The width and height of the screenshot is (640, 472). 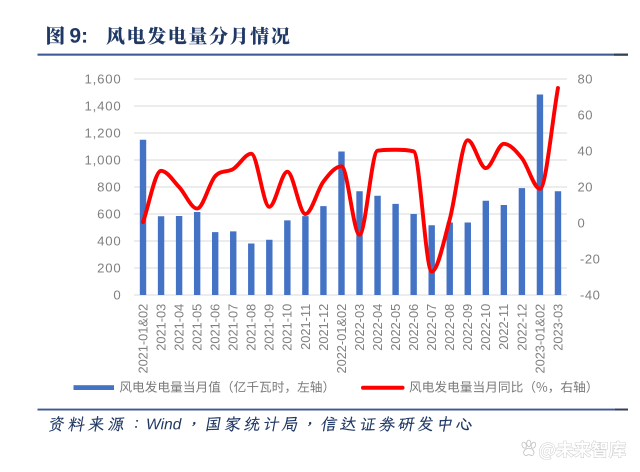 What do you see at coordinates (109, 241) in the screenshot?
I see `svg-text: 400` at bounding box center [109, 241].